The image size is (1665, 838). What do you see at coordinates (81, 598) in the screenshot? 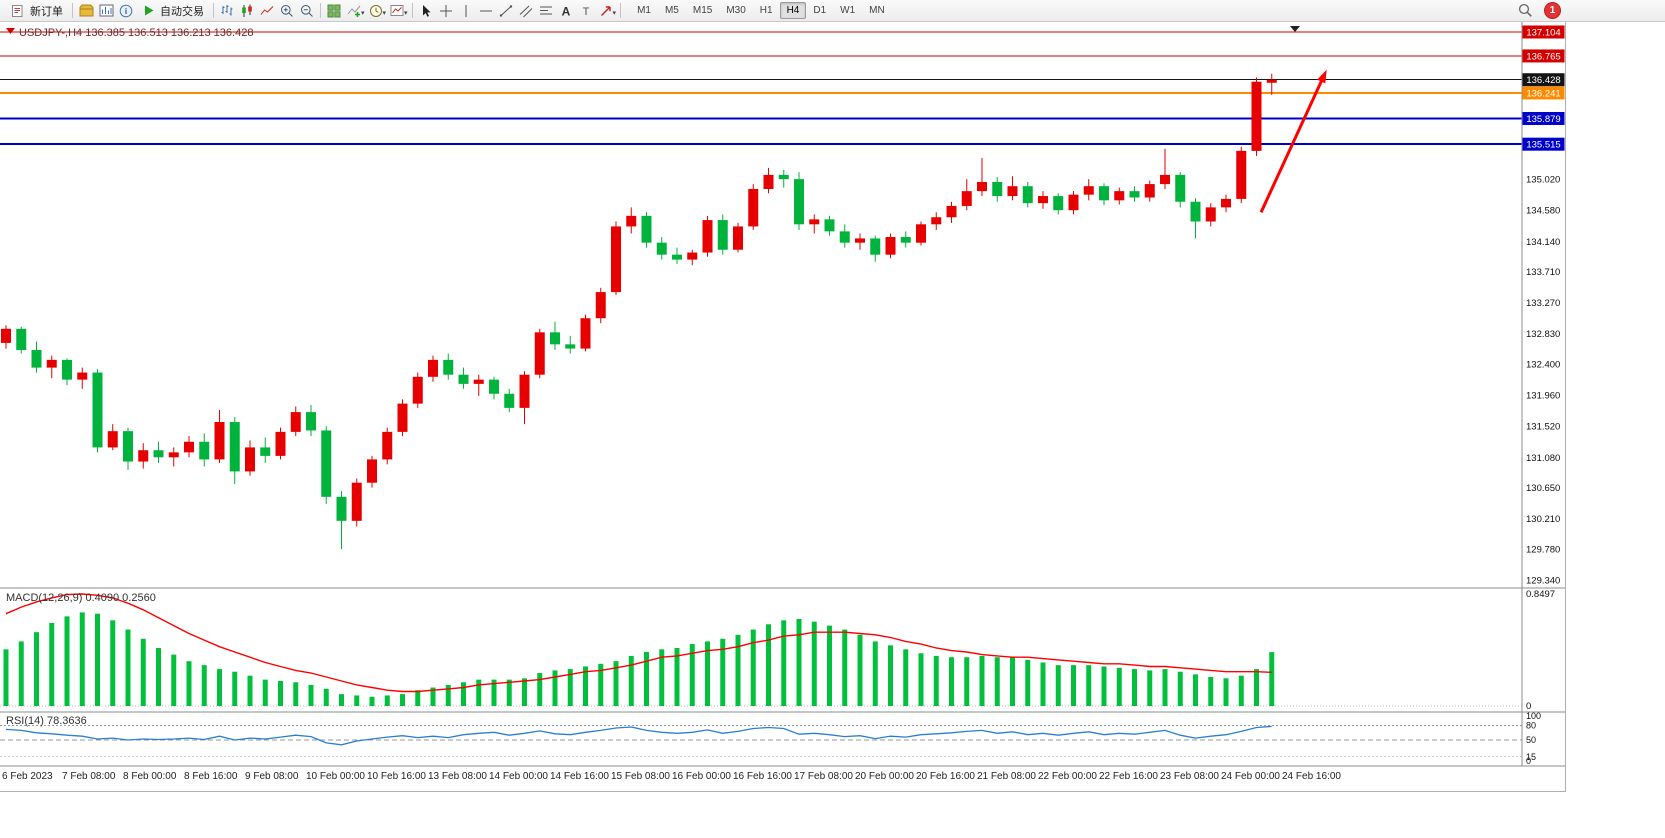
I see `macd-label: MACD(12,26,9) 0.4090 0.2560` at bounding box center [81, 598].